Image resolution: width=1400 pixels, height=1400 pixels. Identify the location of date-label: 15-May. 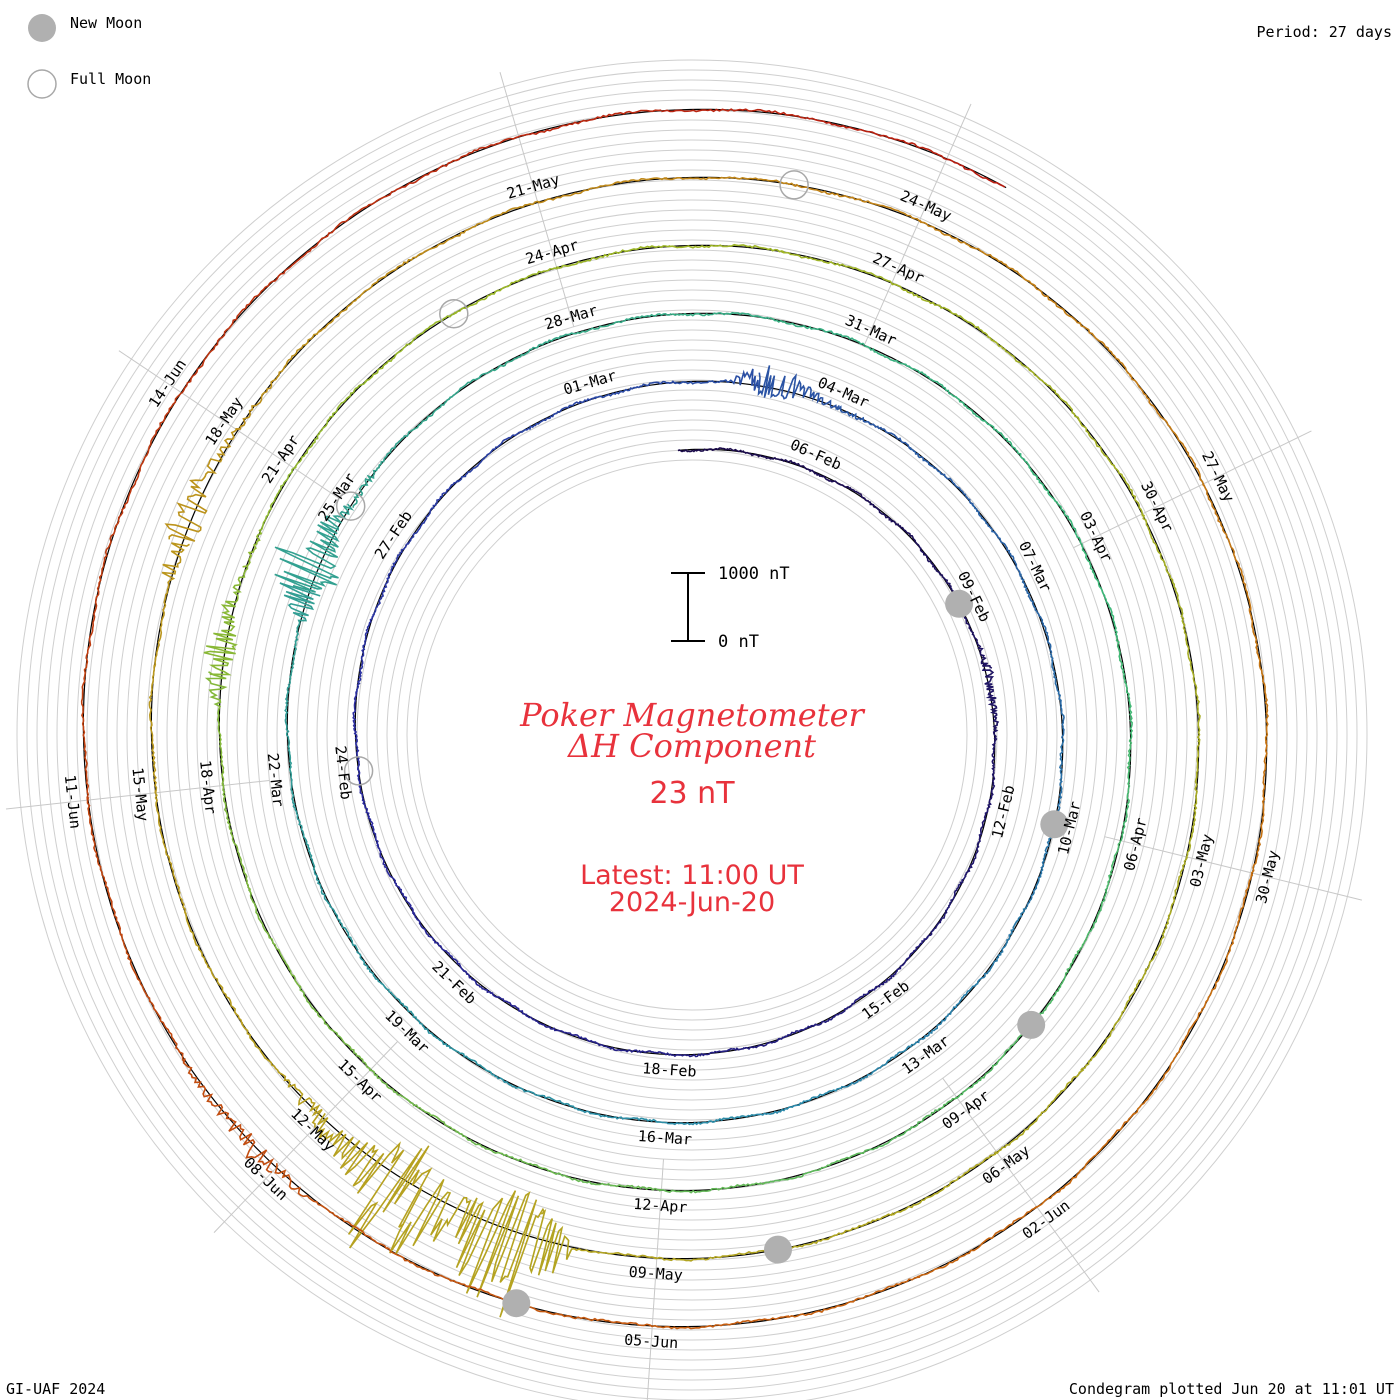
(140, 795).